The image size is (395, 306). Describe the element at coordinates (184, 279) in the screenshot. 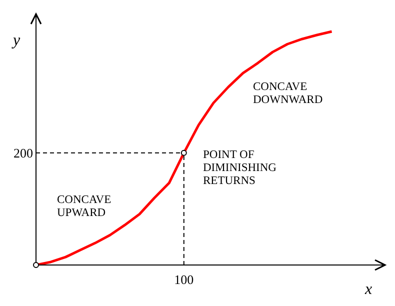

I see `text: 100` at that location.